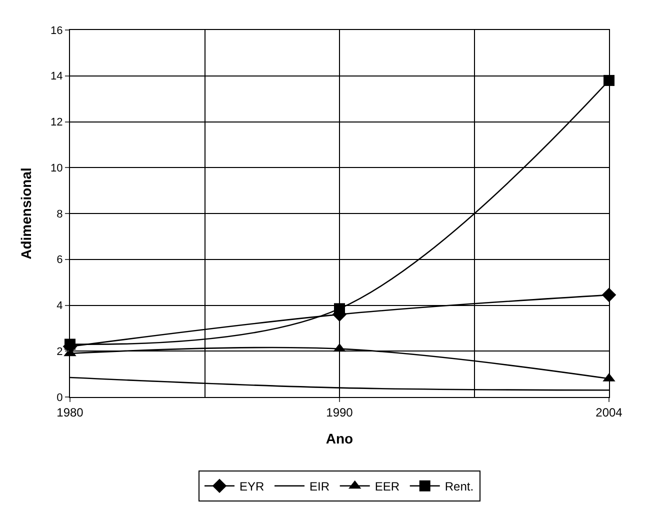 The height and width of the screenshot is (517, 649). I want to click on x-tick-label: 2004, so click(609, 412).